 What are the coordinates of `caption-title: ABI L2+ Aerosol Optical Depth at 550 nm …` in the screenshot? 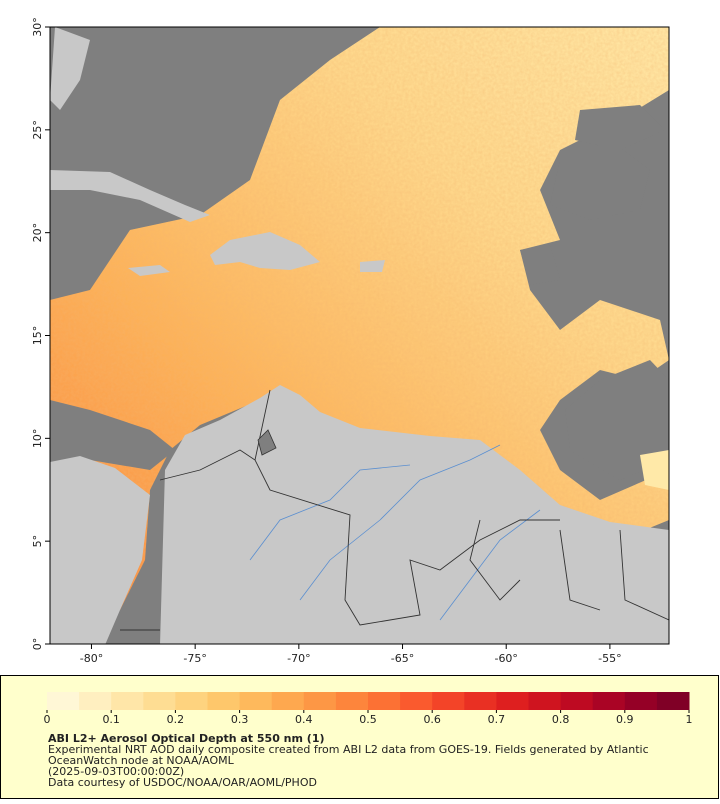 It's located at (186, 738).